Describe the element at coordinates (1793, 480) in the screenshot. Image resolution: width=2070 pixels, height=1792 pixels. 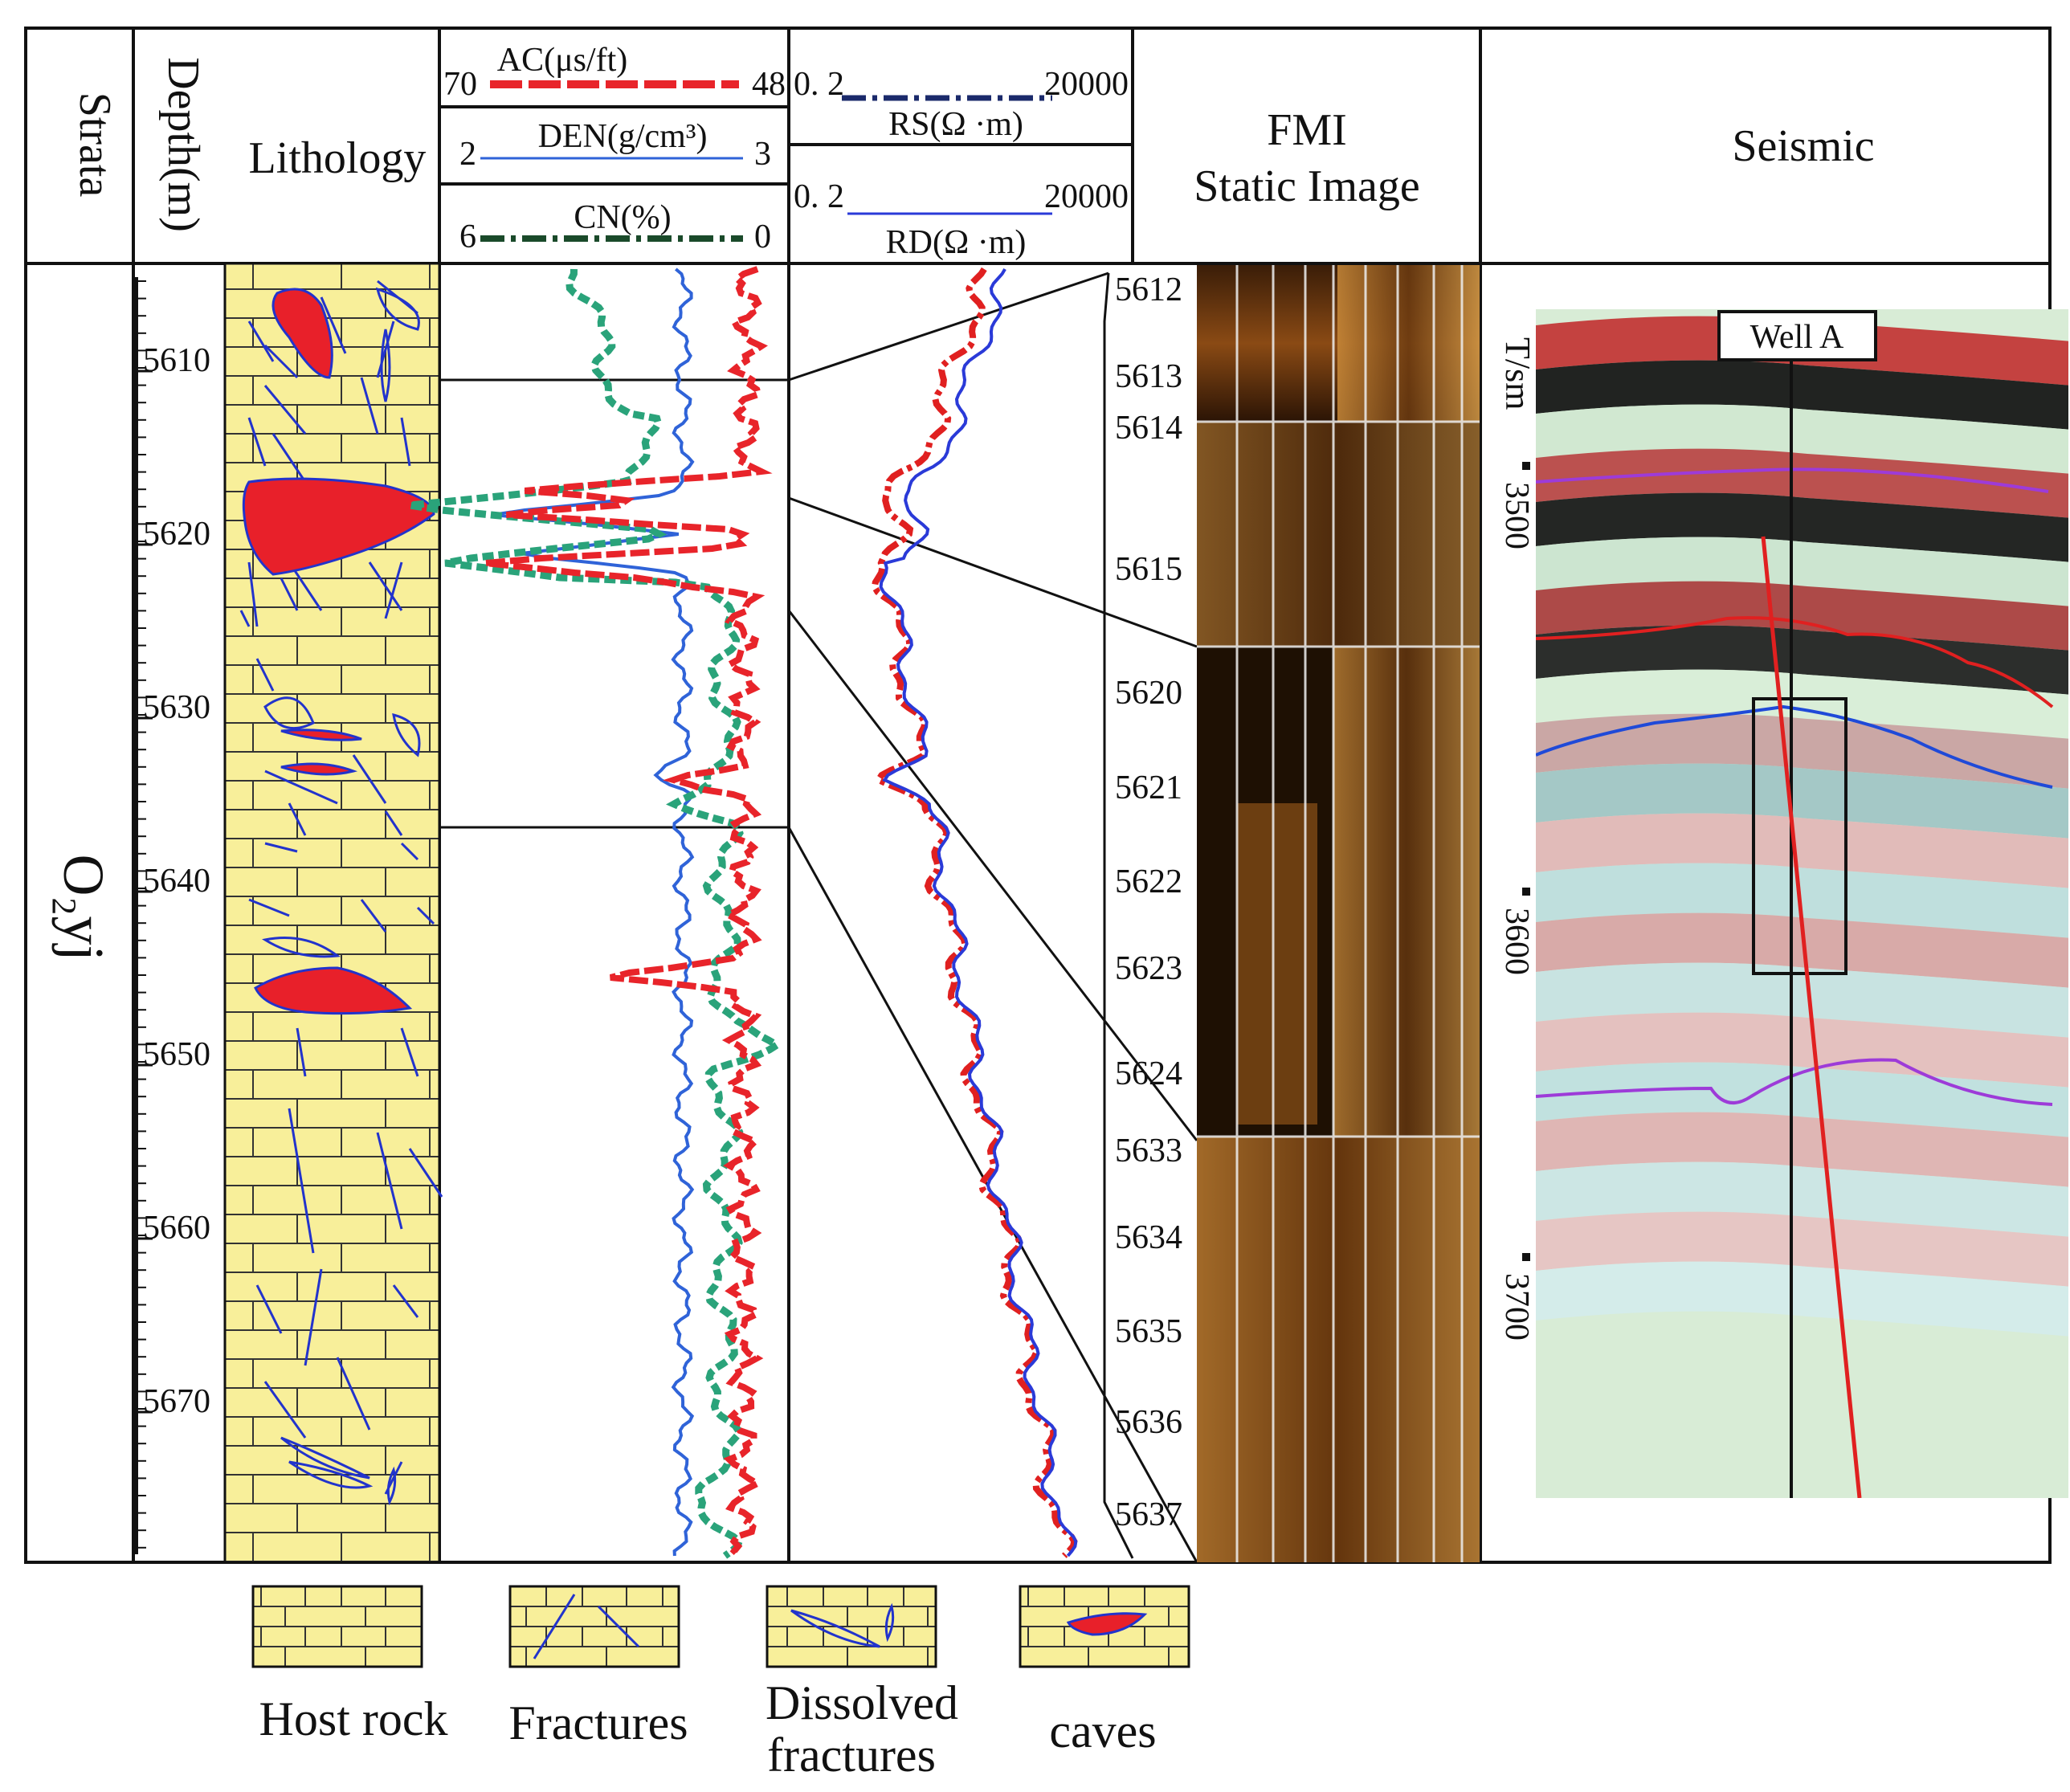
I see `purple-horizon-upper` at that location.